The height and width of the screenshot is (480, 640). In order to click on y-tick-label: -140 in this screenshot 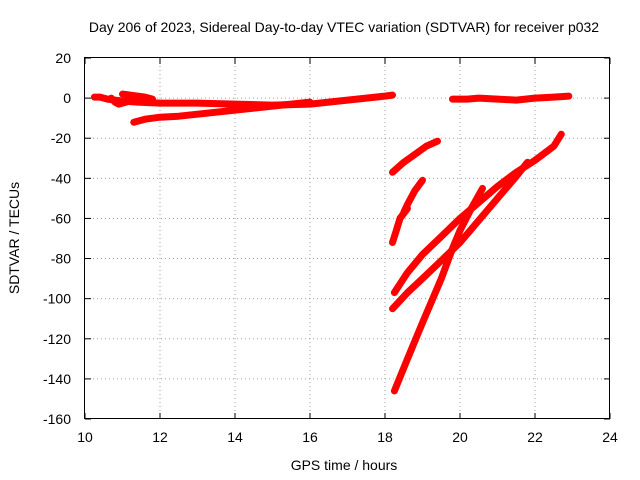, I will do `click(57, 379)`.